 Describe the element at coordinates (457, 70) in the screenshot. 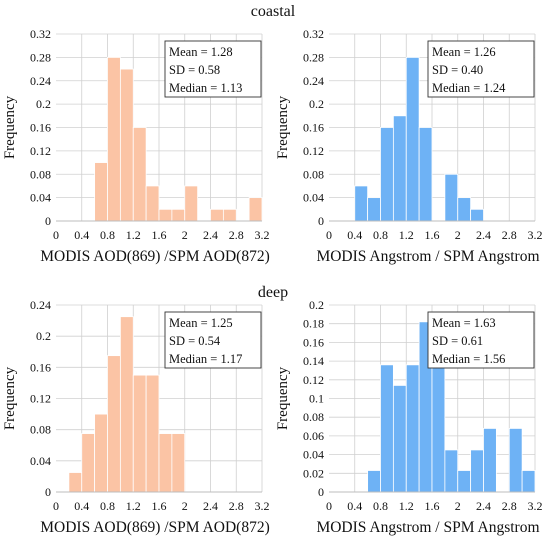

I see `stats-line: SD = 0.40` at that location.